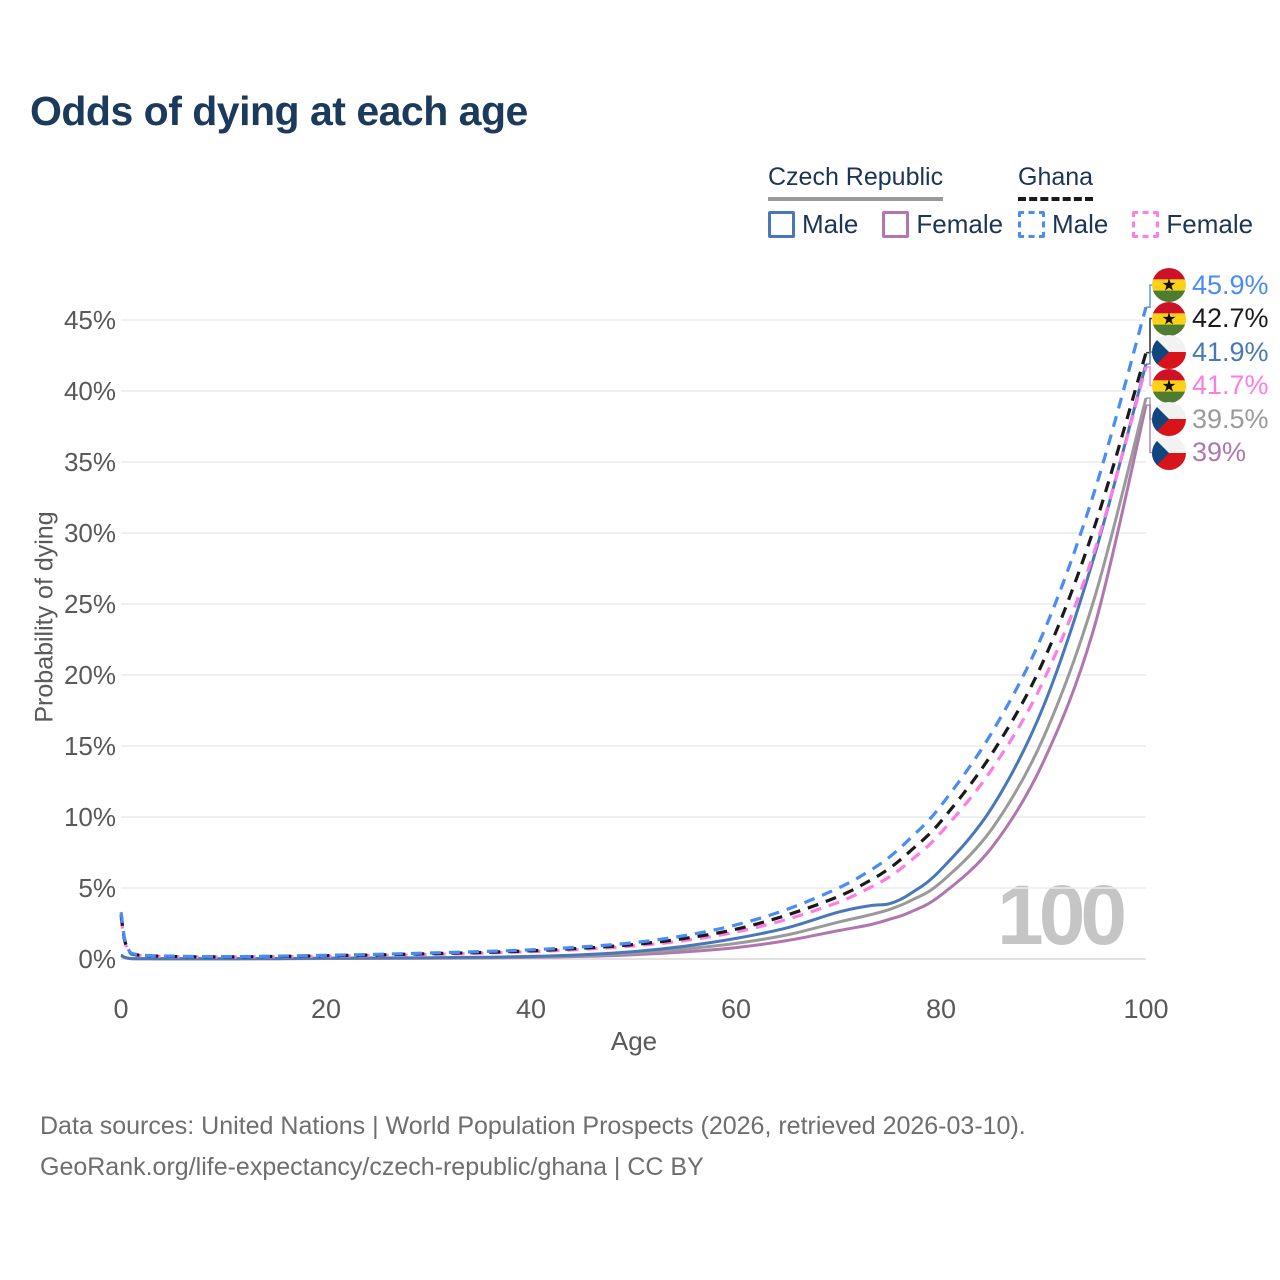 The width and height of the screenshot is (1280, 1280). What do you see at coordinates (121, 1009) in the screenshot?
I see `x-tick-label: 0` at bounding box center [121, 1009].